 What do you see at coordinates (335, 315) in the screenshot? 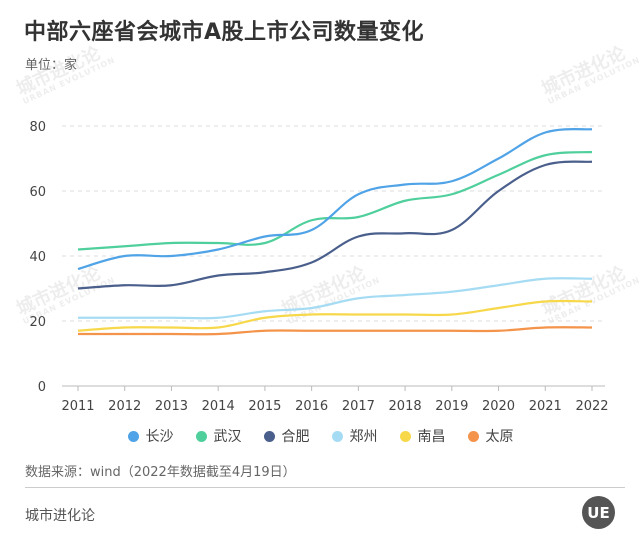
I see `series-line-南昌` at bounding box center [335, 315].